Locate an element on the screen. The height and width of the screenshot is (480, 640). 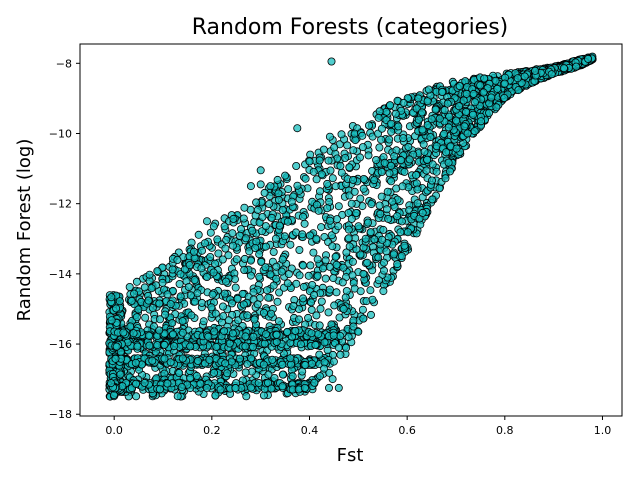
x-tick-label: 0.6 is located at coordinates (407, 430).